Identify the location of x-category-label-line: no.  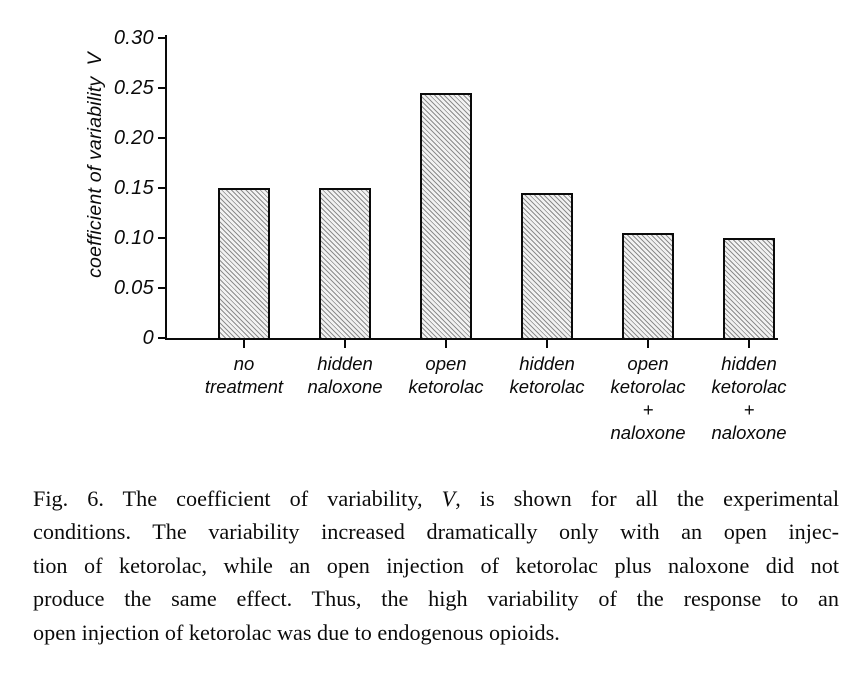
(244, 363).